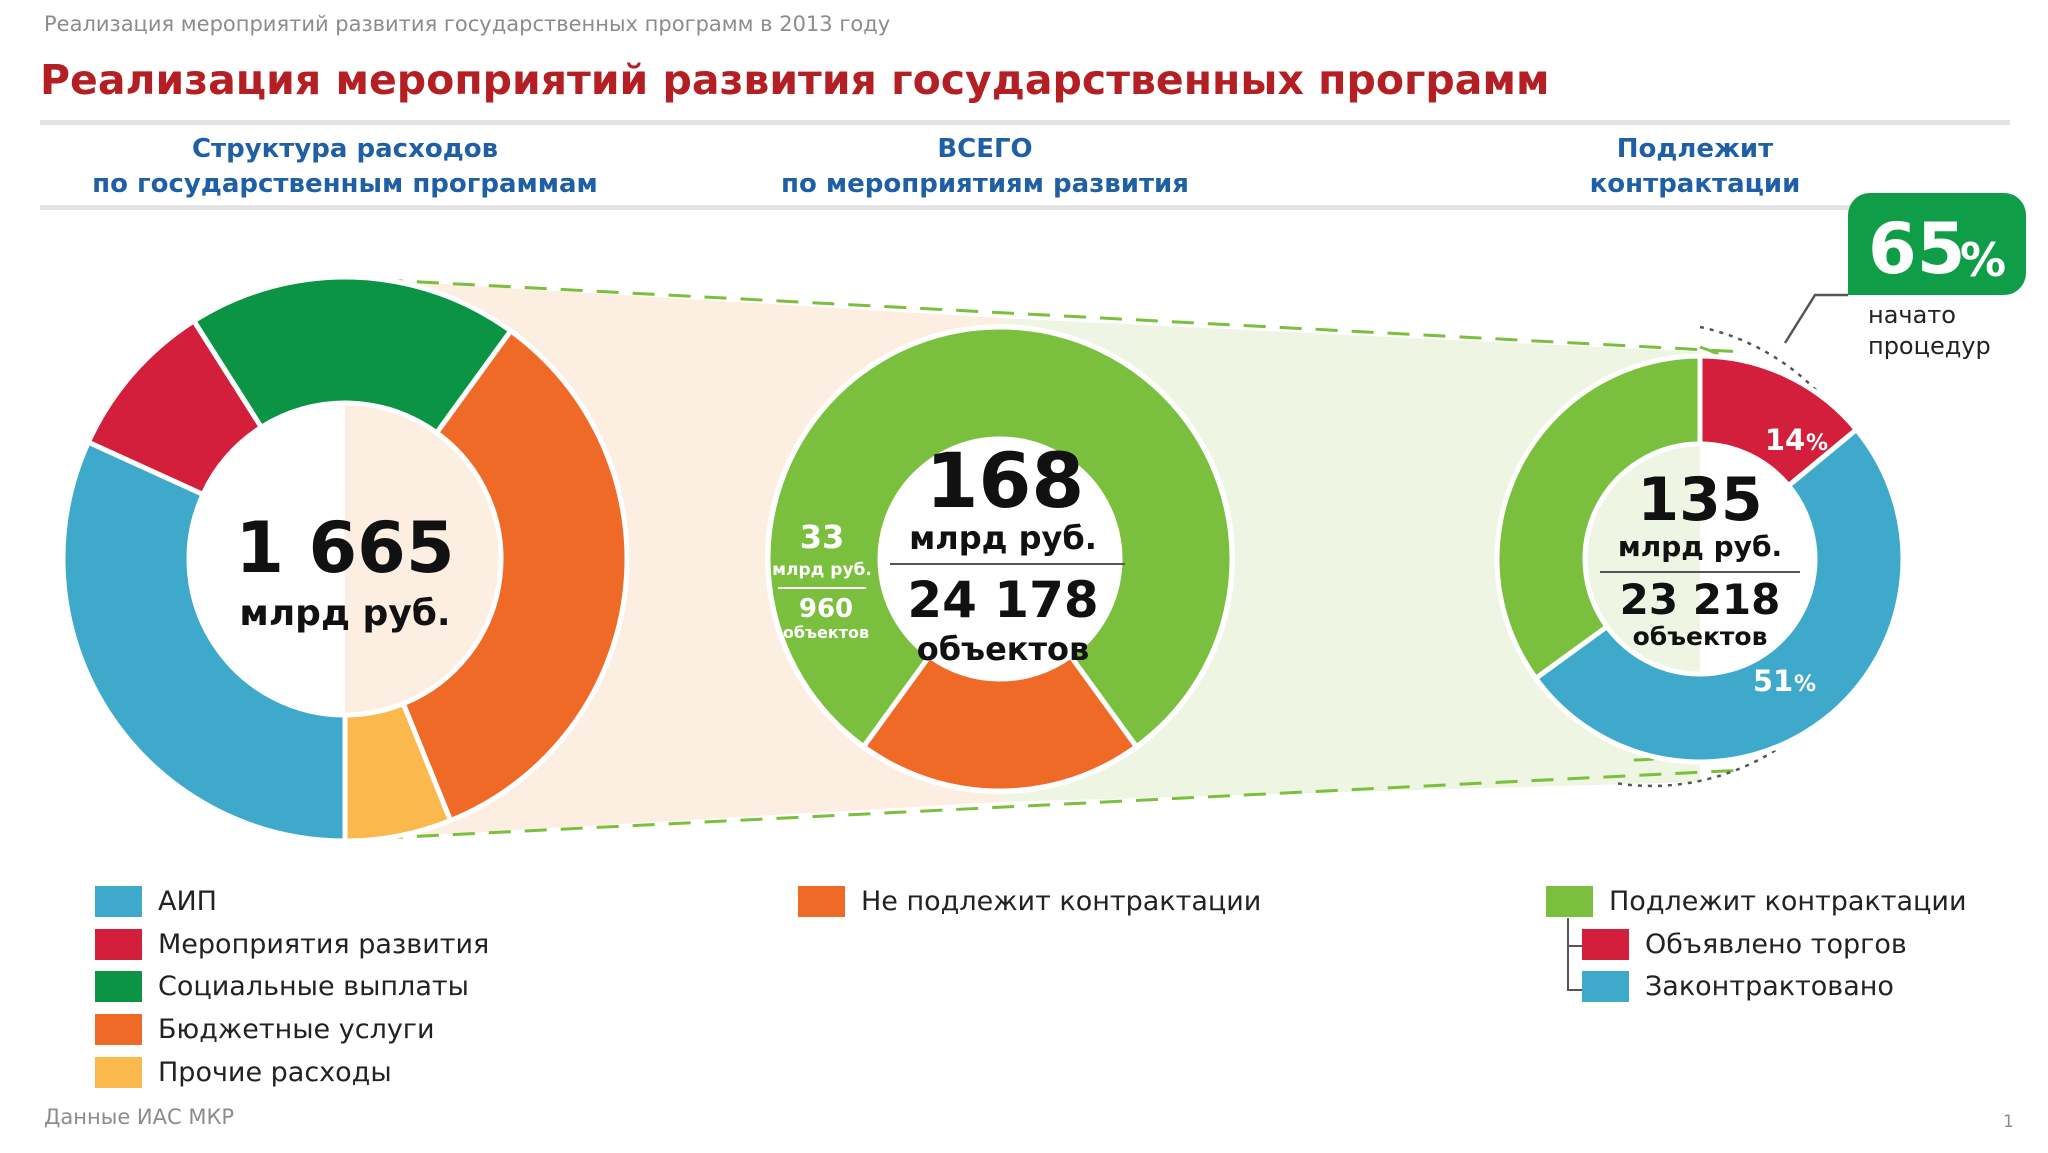 Image resolution: width=2048 pixels, height=1153 pixels. Describe the element at coordinates (313, 986) in the screenshot. I see `legend-left-label-2: Социальные выплаты` at that location.